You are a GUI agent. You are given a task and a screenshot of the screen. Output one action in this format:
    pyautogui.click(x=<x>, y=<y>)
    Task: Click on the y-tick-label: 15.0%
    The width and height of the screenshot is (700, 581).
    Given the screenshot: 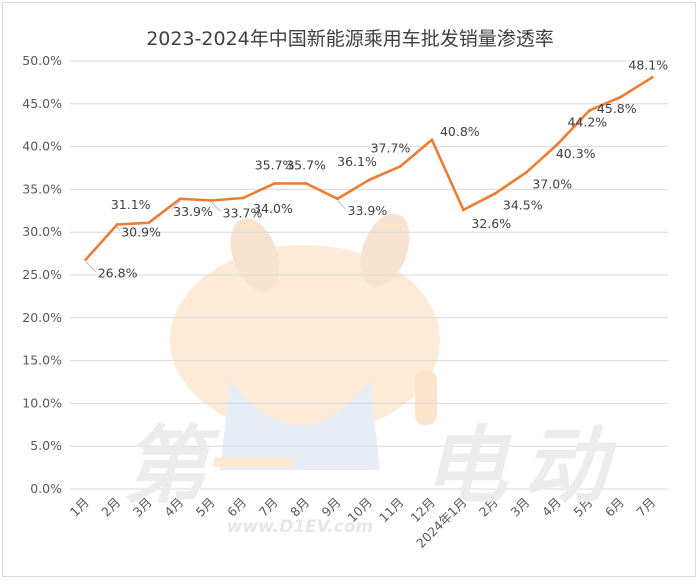 What is the action you would take?
    pyautogui.click(x=42, y=360)
    